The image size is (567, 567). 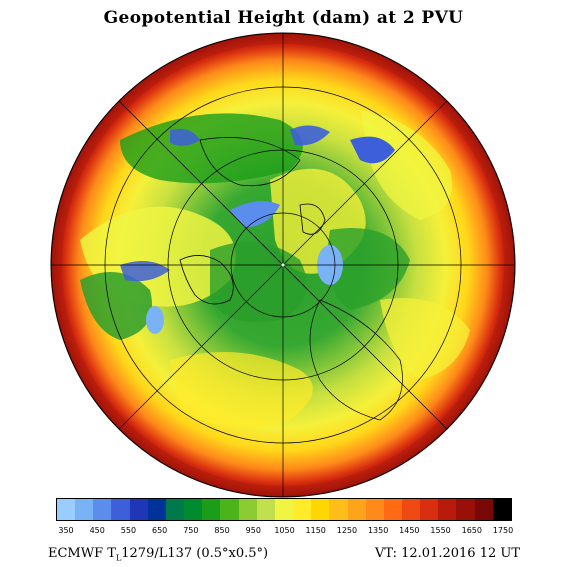 I want to click on map-title: Geopotential Height (dam) at 2 PVU, so click(x=283, y=18).